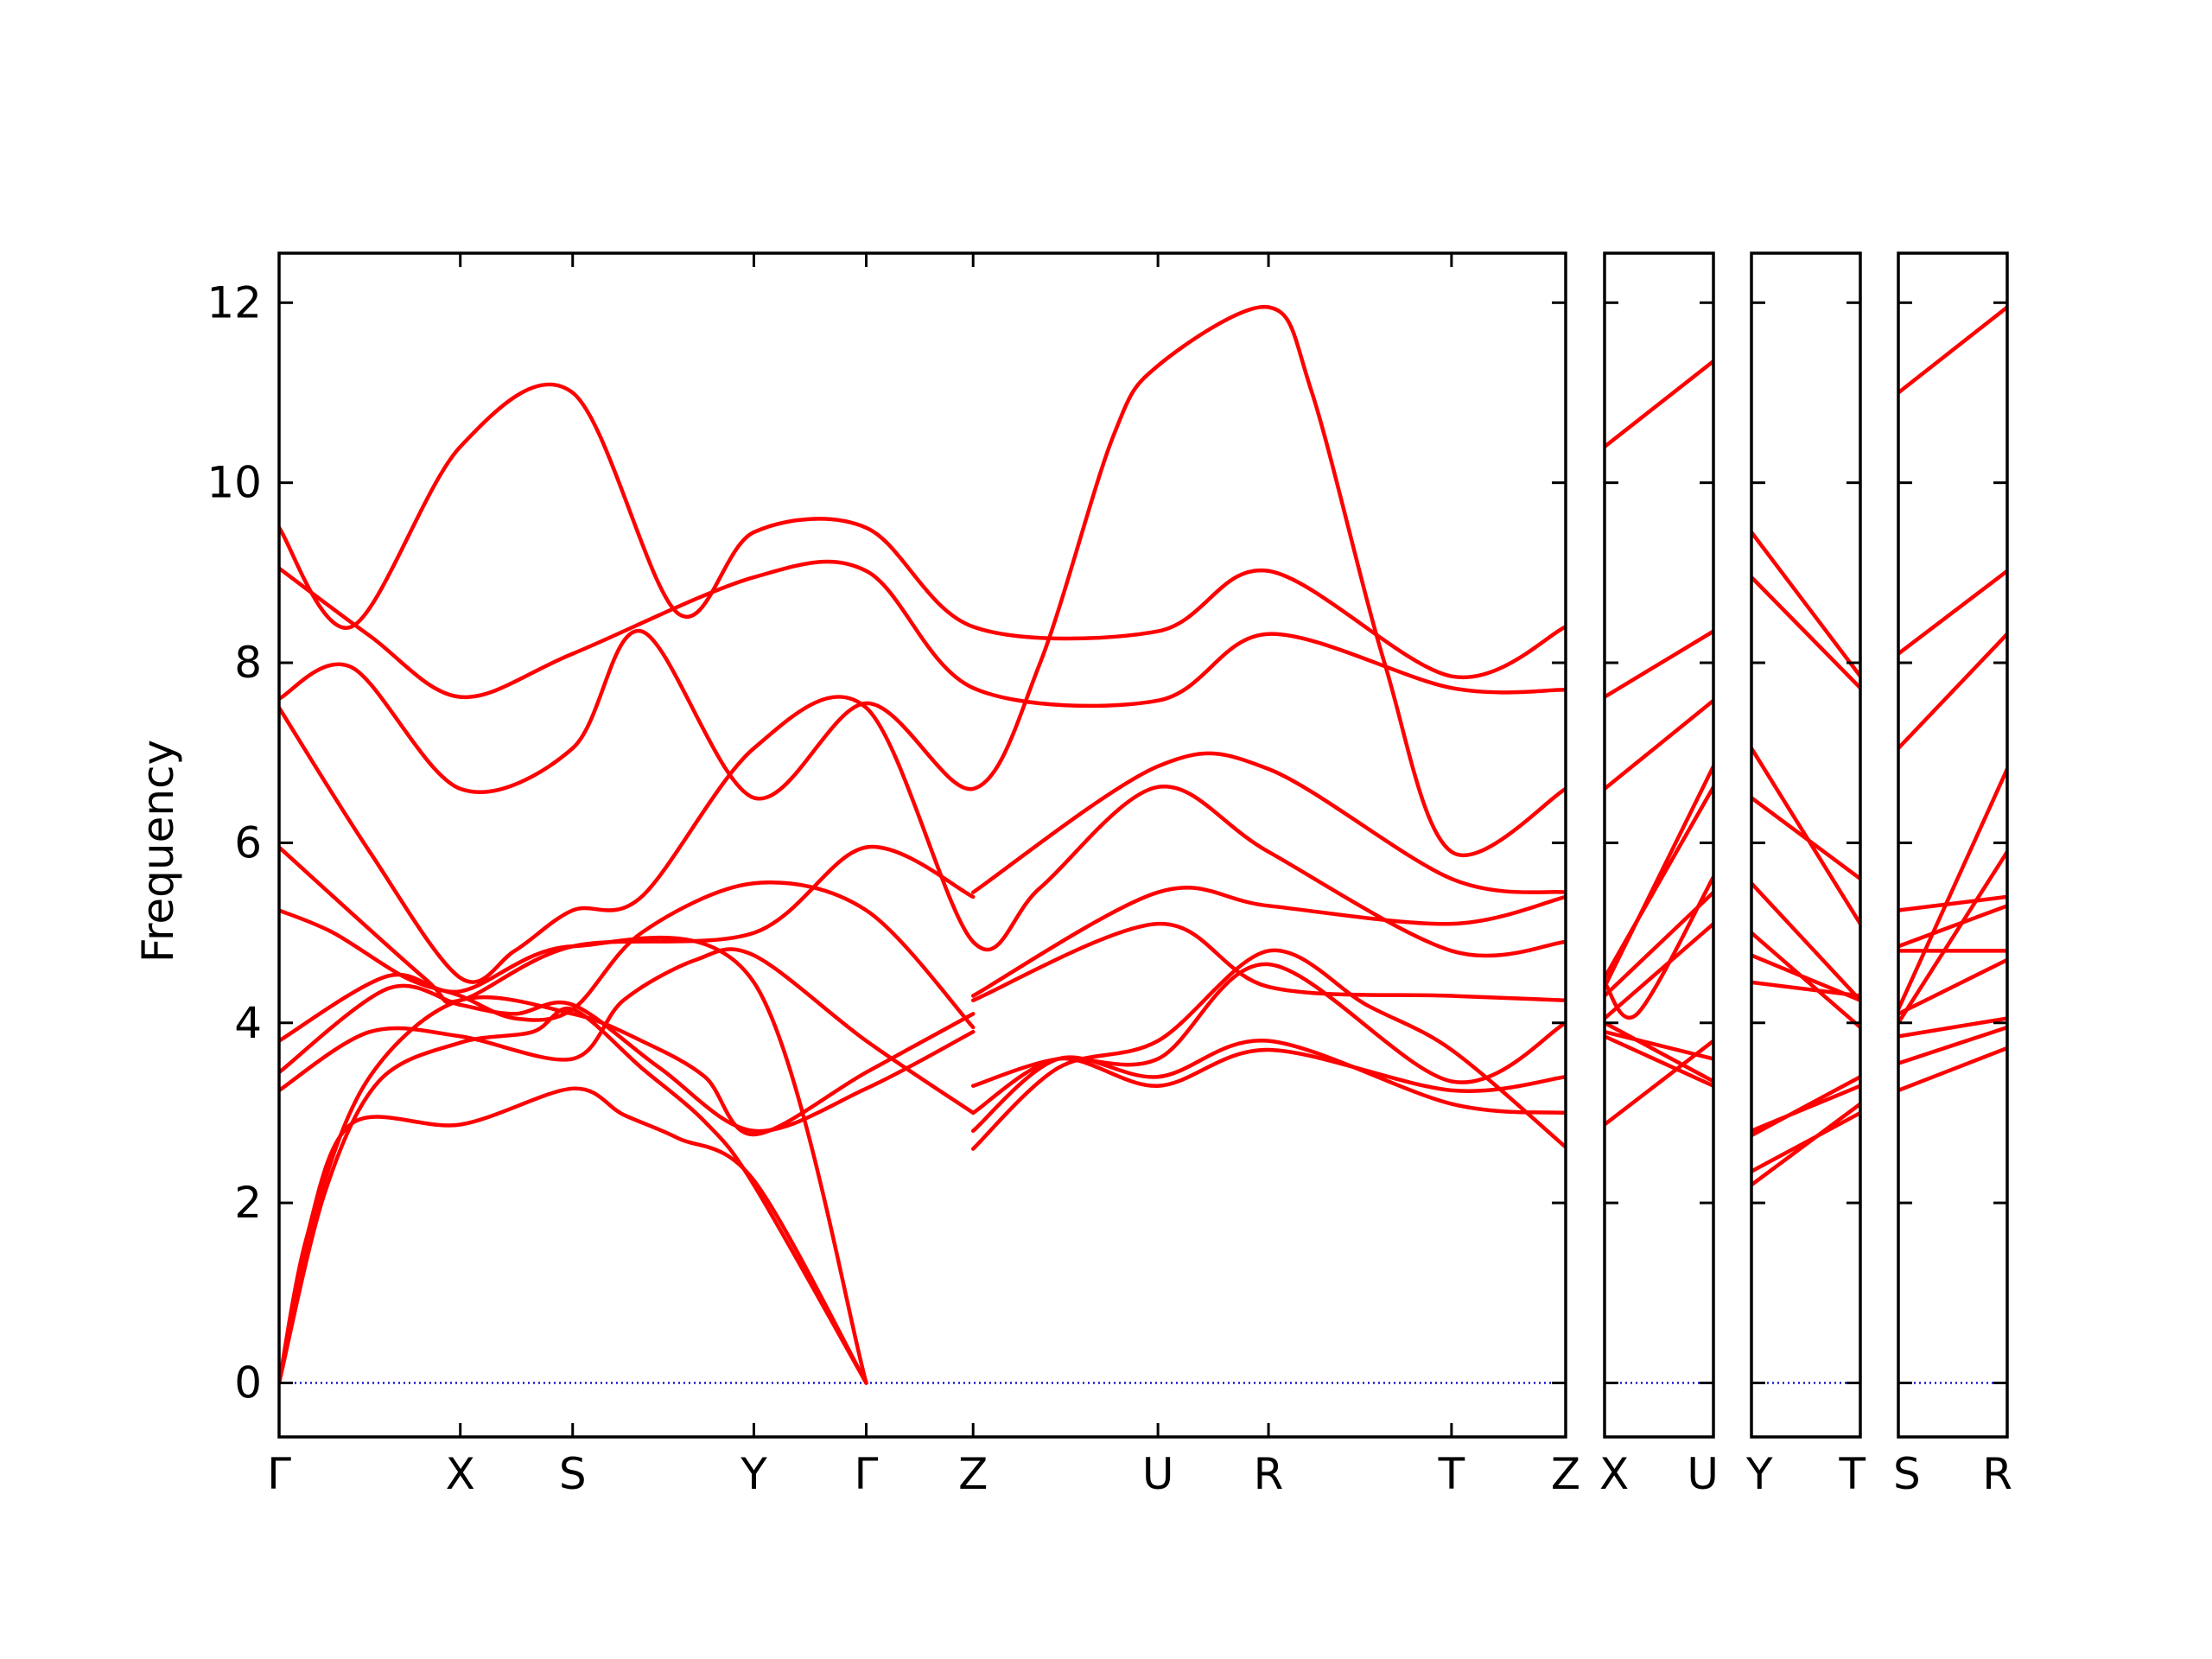 This screenshot has height=1659, width=2212. I want to click on y-tick-label: 4, so click(248, 1023).